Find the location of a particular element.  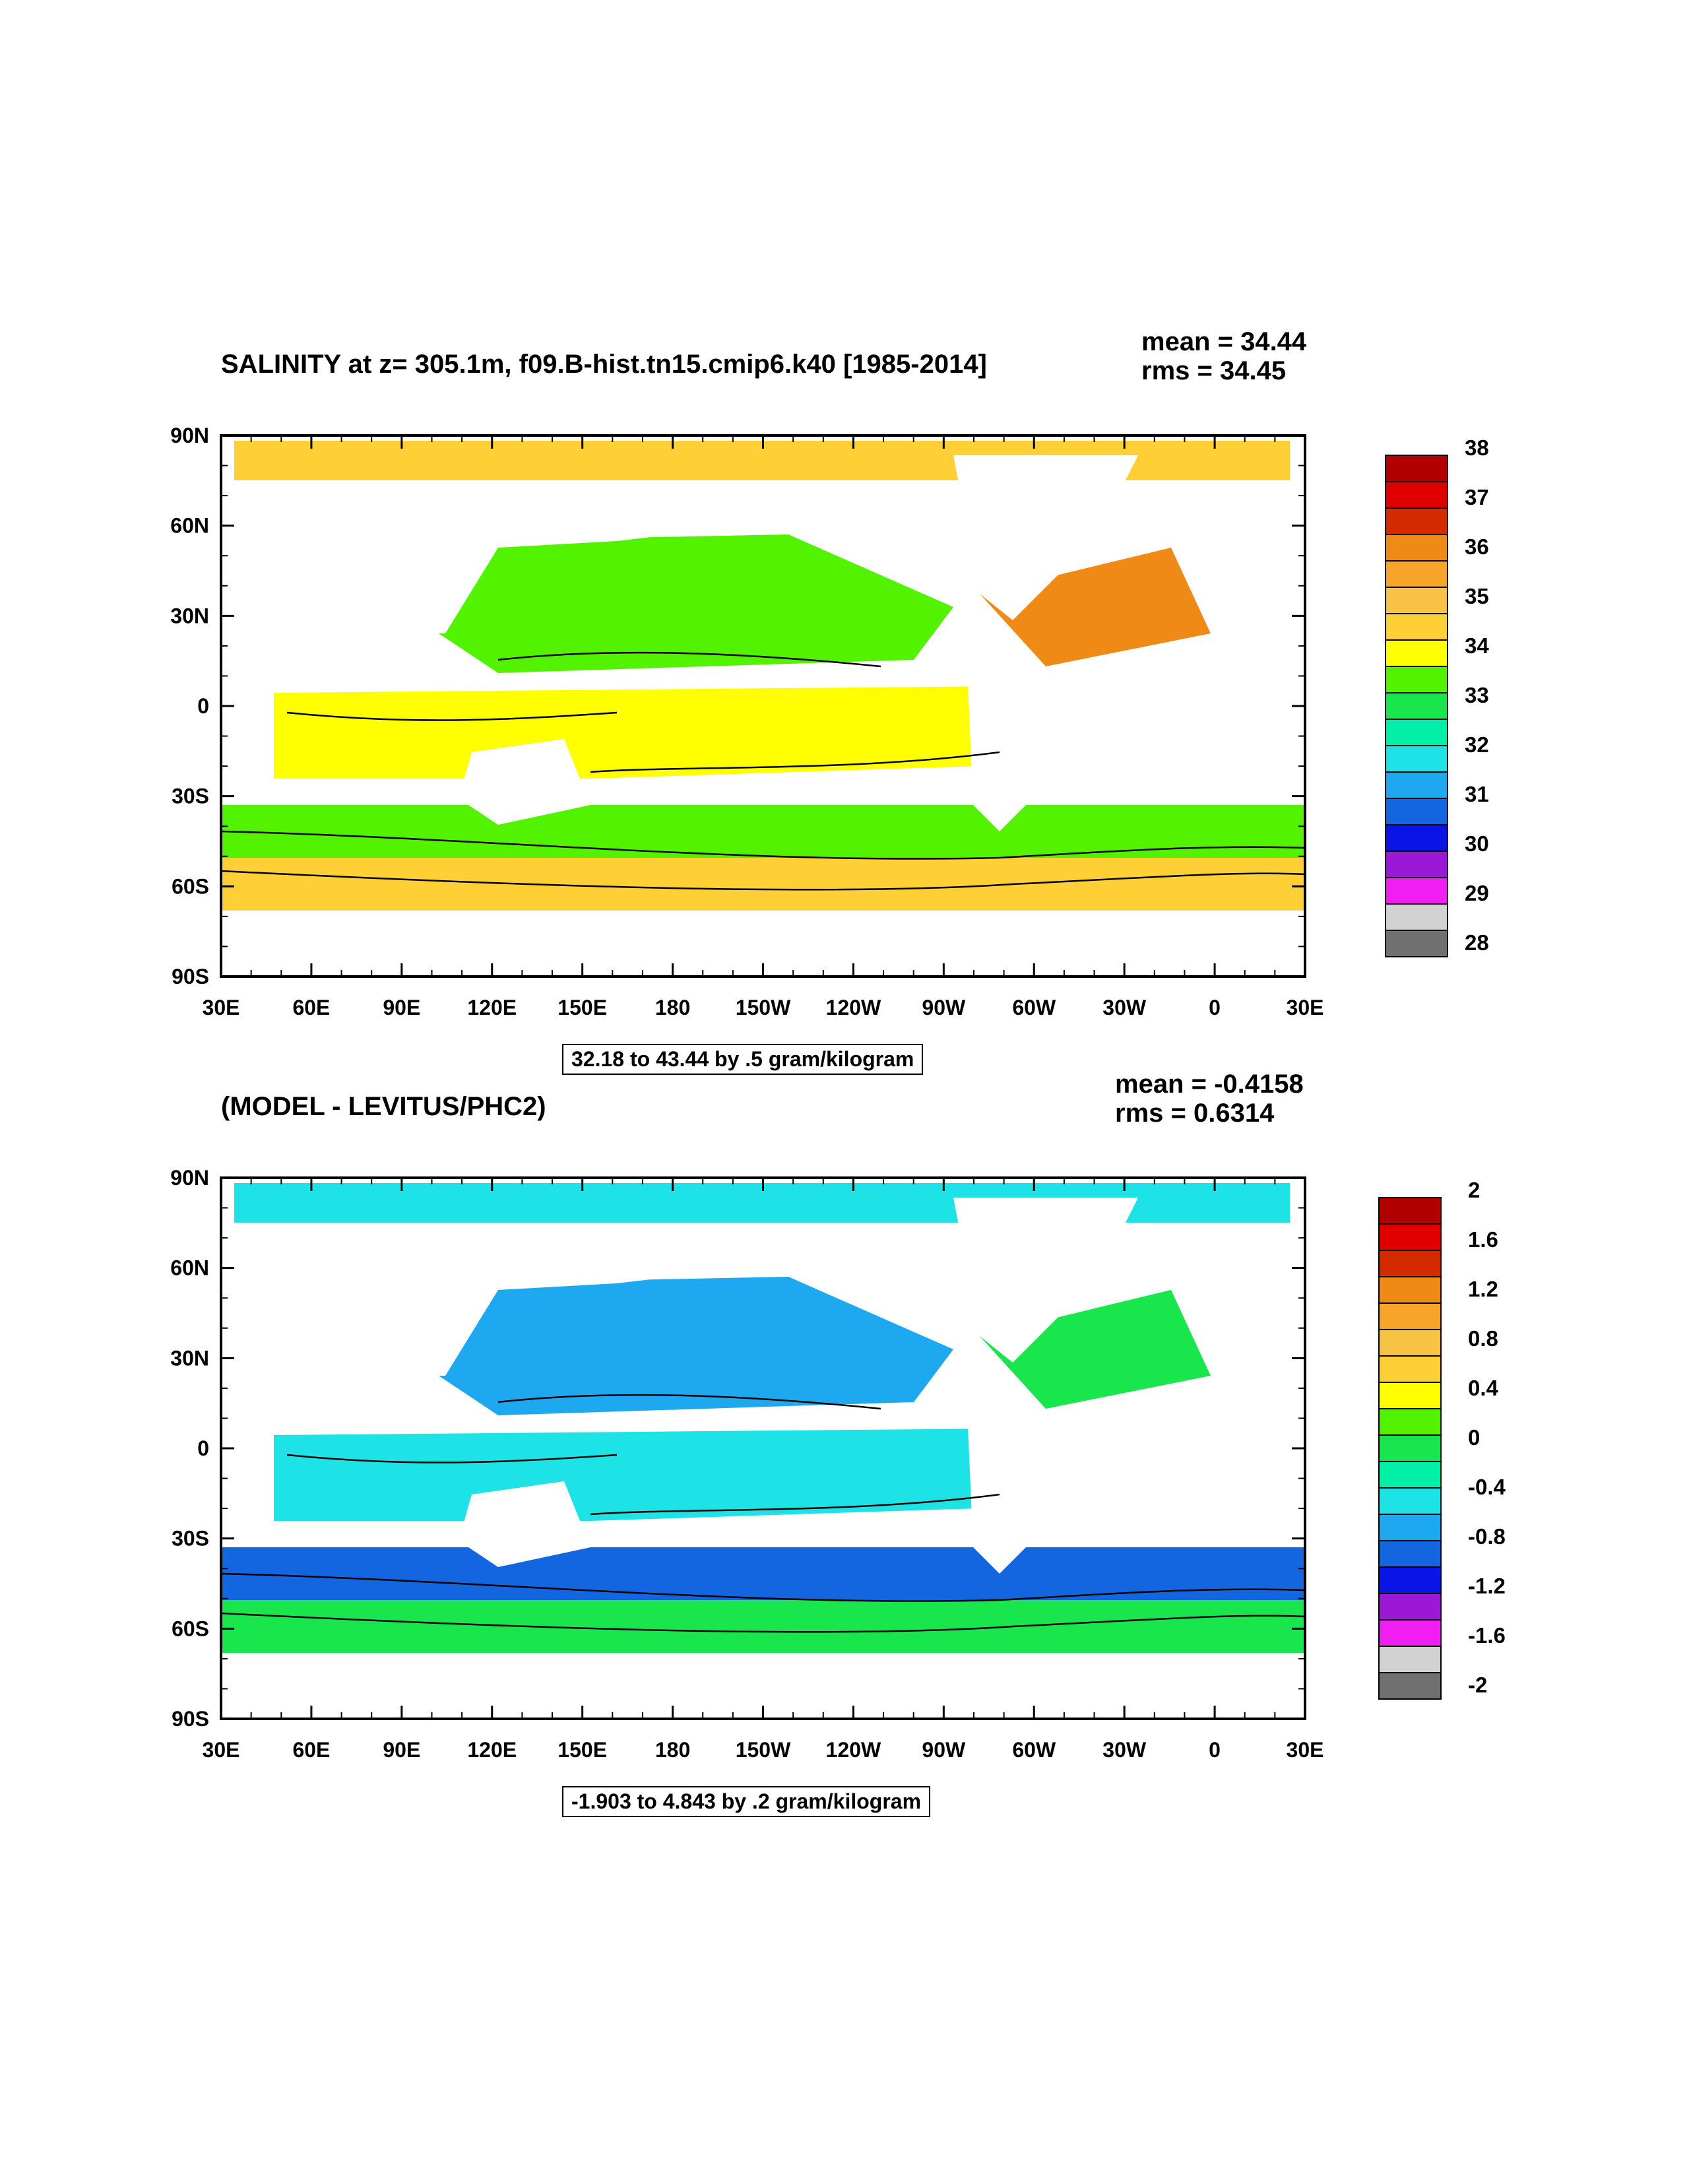

colorbar-label: -1.2 is located at coordinates (1487, 1586).